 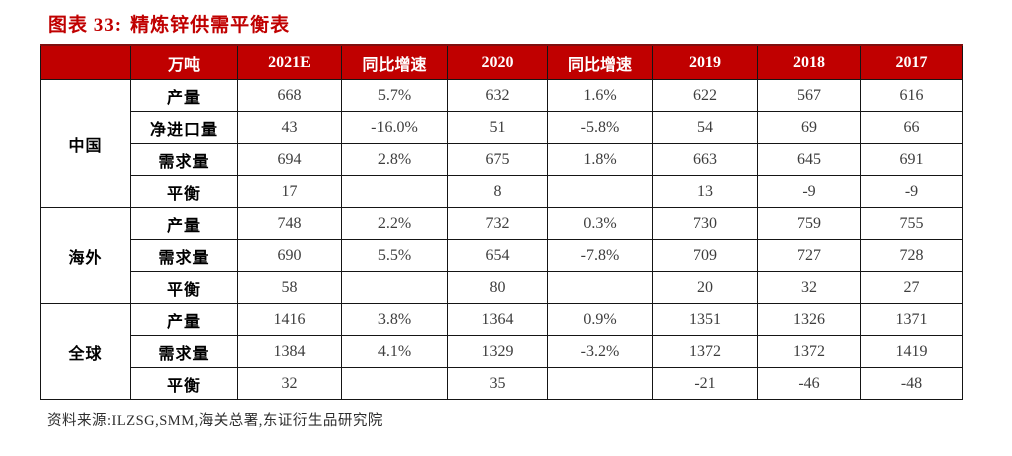 I want to click on table-header-row: 万吨 2021E 同比增速 2020 同比增速 2019 2018 2017, so click(x=501, y=62).